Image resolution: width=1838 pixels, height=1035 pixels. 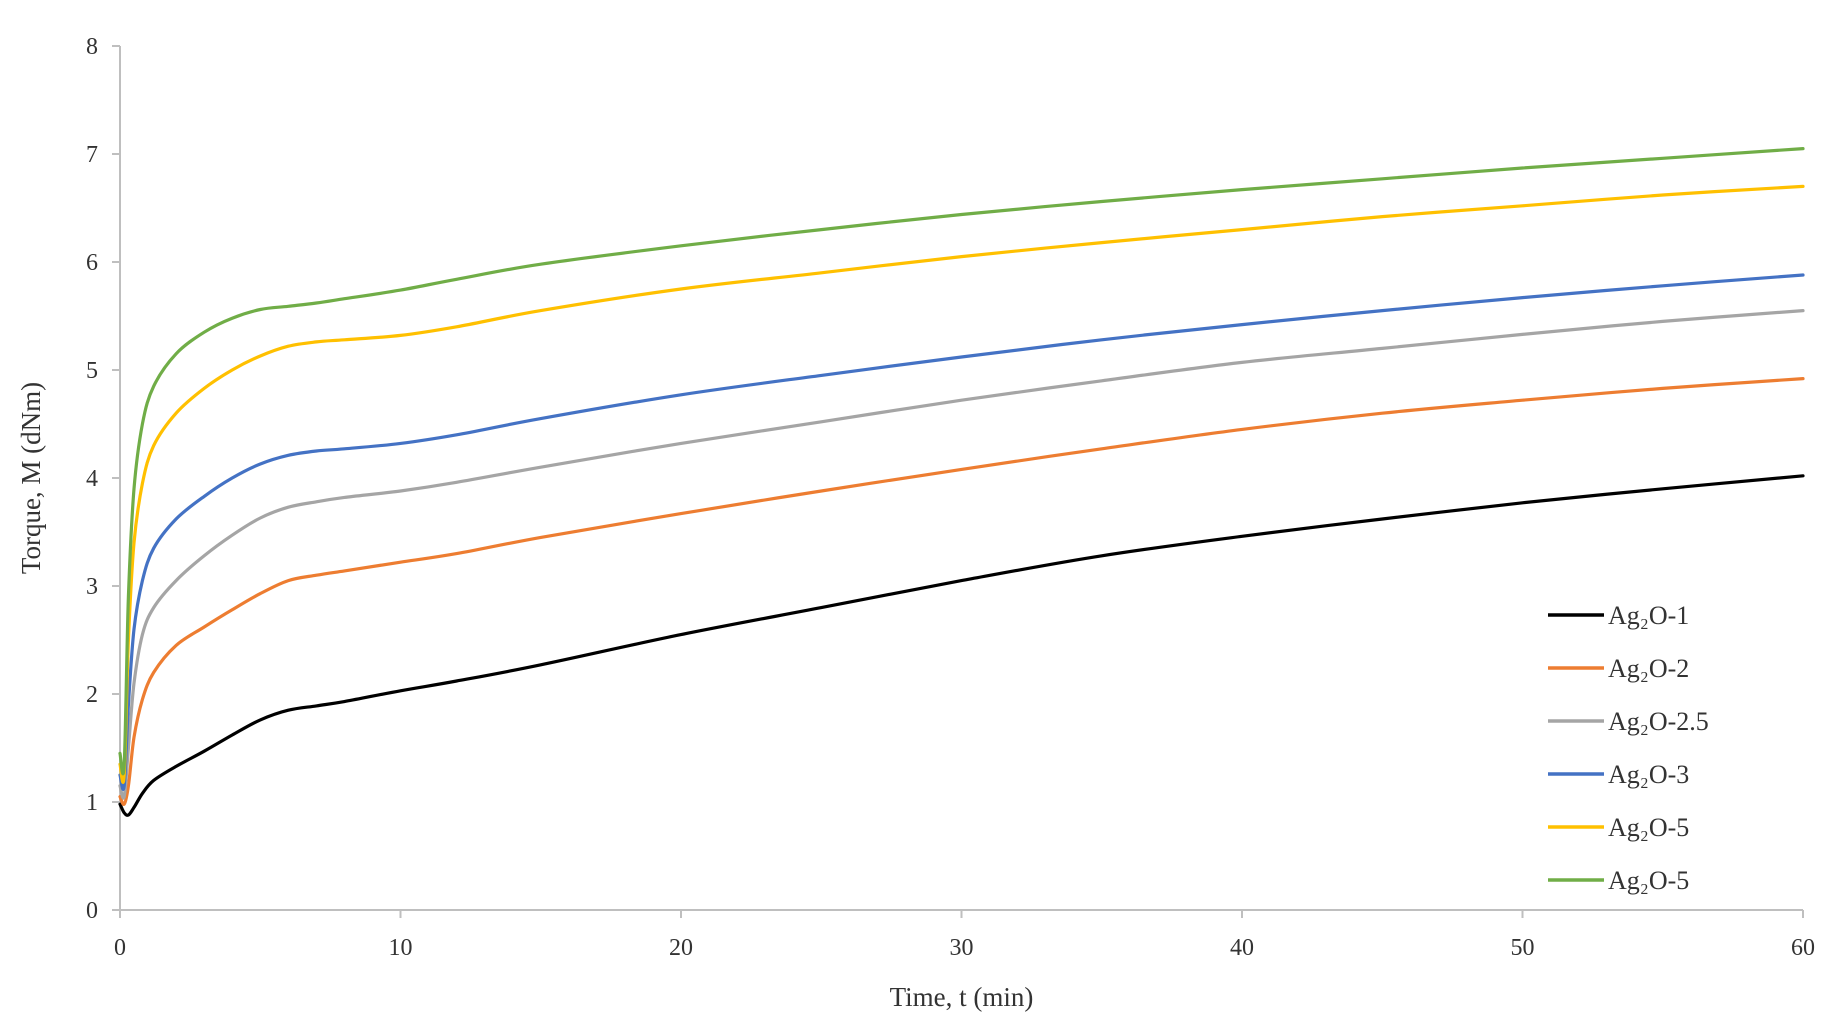 What do you see at coordinates (1648, 827) in the screenshot?
I see `legend-label-5: Ag₂O-5` at bounding box center [1648, 827].